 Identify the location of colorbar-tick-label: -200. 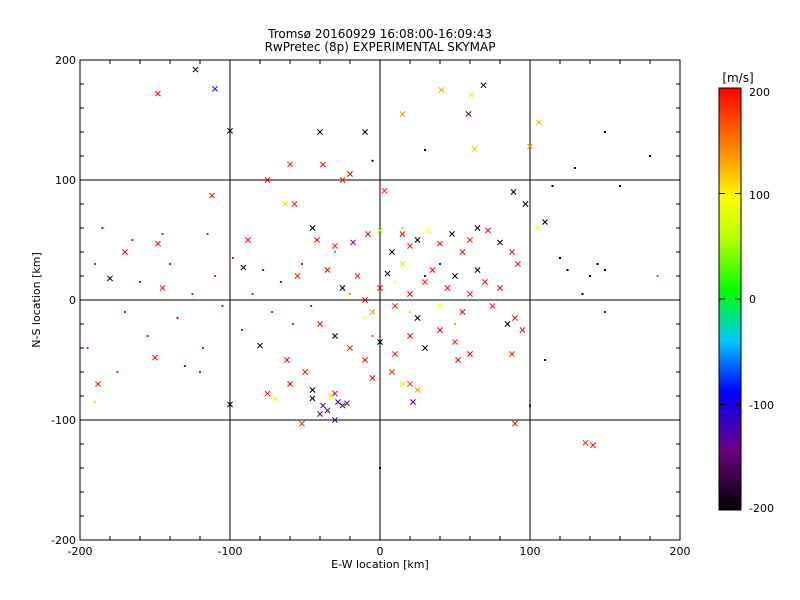
(761, 508).